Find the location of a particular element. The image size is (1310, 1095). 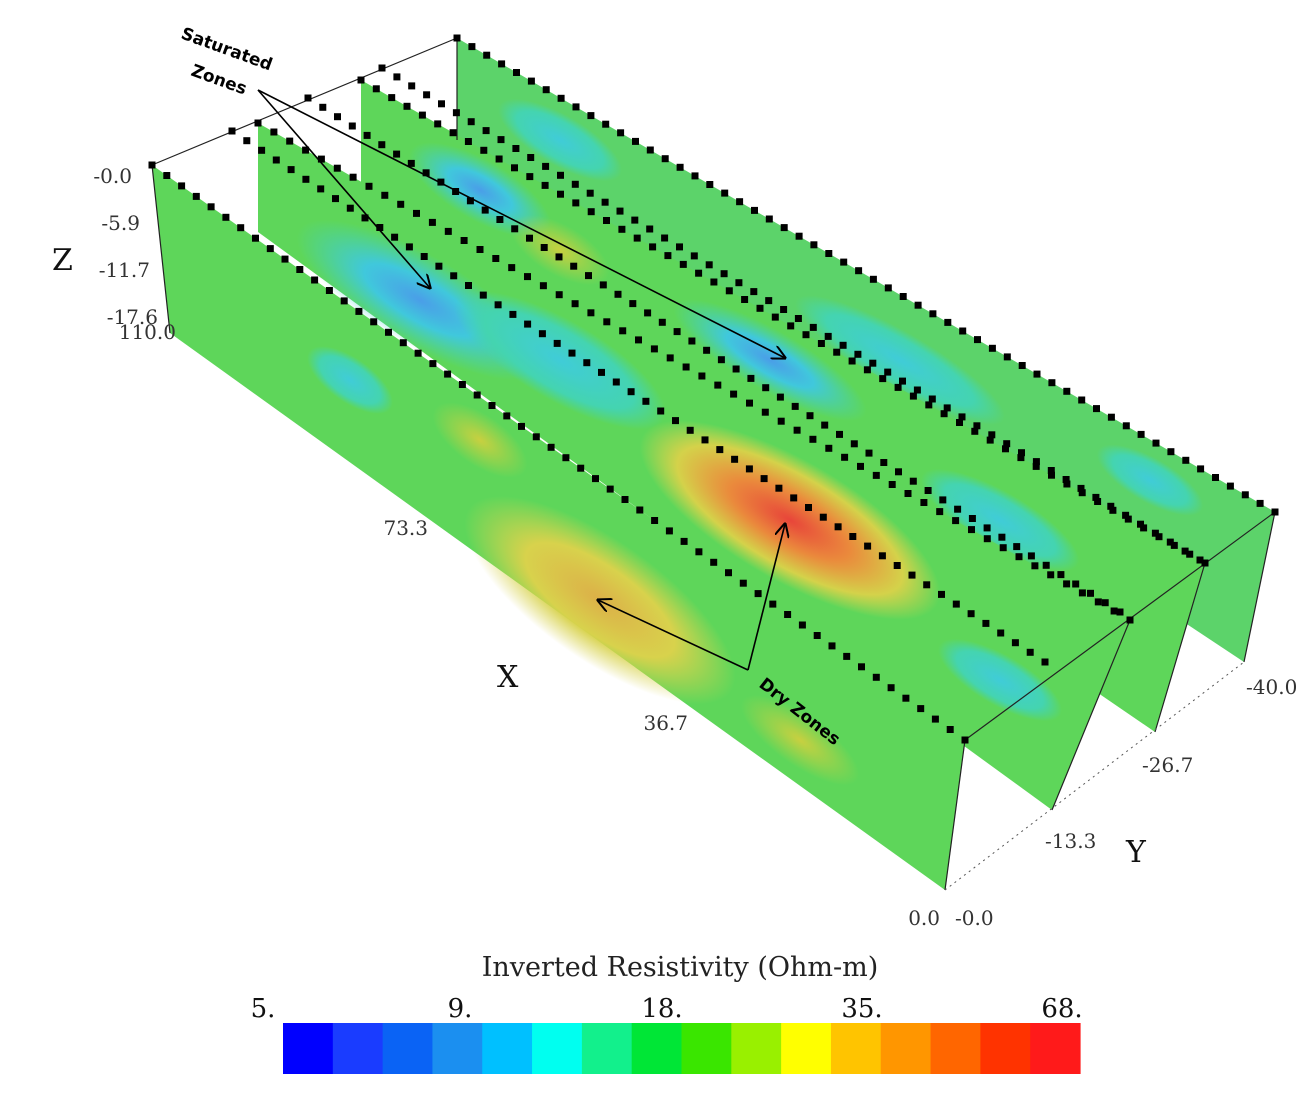

legend-tick-2: 18. is located at coordinates (661, 1009).